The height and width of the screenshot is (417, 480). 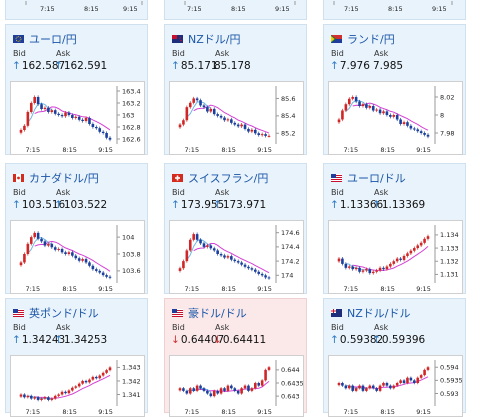 What do you see at coordinates (214, 39) in the screenshot?
I see `pair-name: NZドル/円` at bounding box center [214, 39].